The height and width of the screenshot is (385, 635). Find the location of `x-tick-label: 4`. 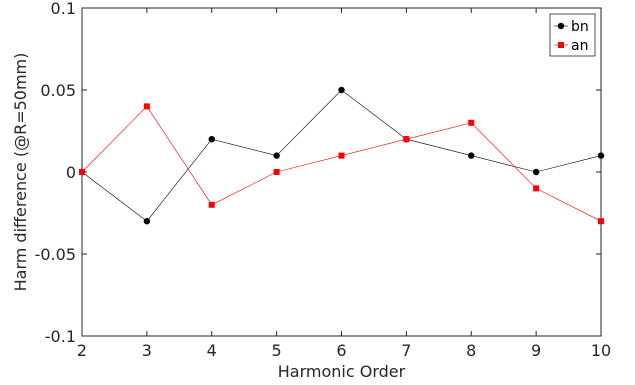

x-tick-label: 4 is located at coordinates (212, 350).